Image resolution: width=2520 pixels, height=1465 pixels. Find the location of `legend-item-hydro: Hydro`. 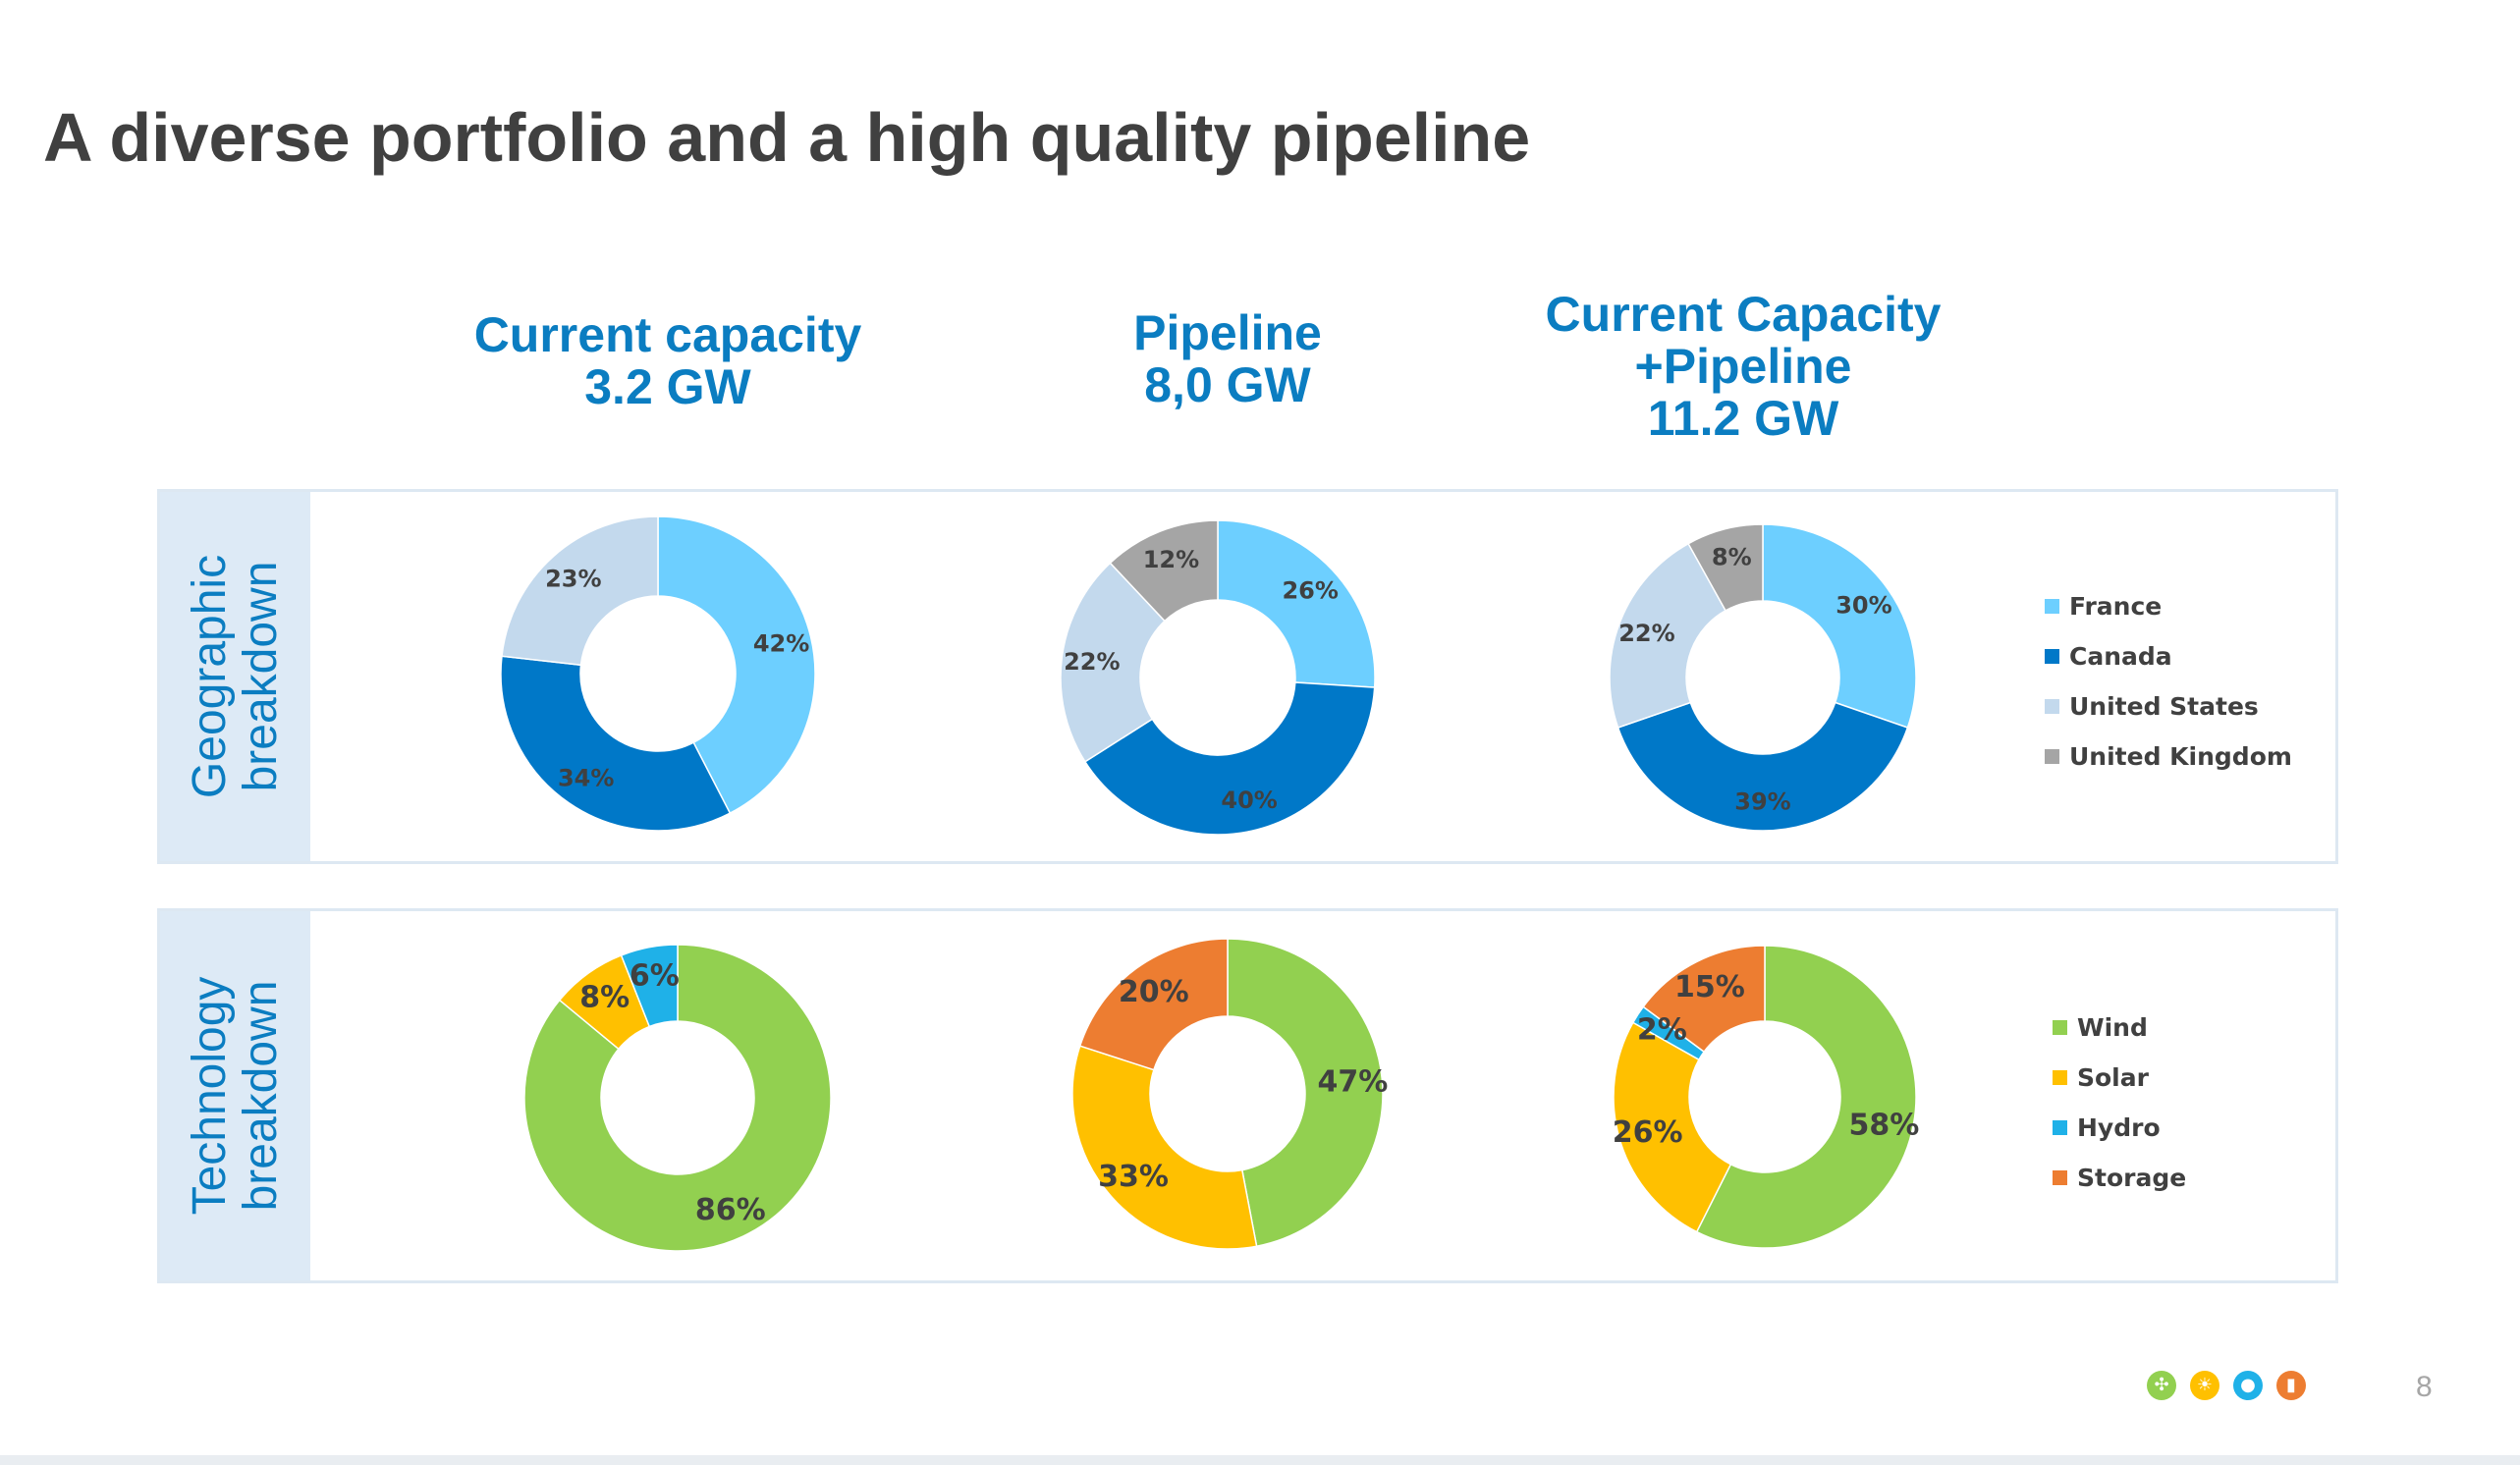

legend-item-hydro: Hydro is located at coordinates (2119, 1128).